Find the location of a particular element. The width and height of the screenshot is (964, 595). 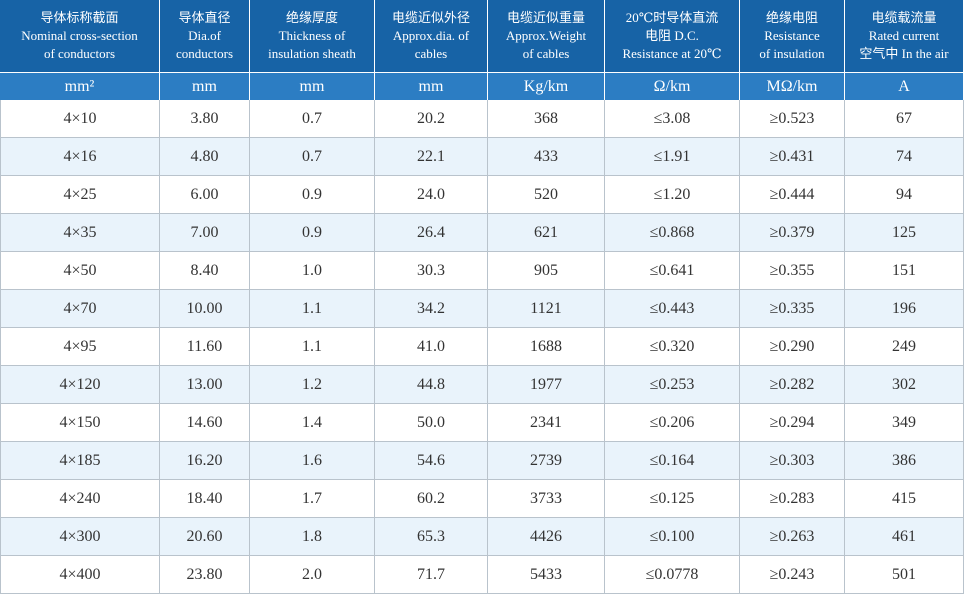

unit-cell: Ω/km is located at coordinates (672, 86).